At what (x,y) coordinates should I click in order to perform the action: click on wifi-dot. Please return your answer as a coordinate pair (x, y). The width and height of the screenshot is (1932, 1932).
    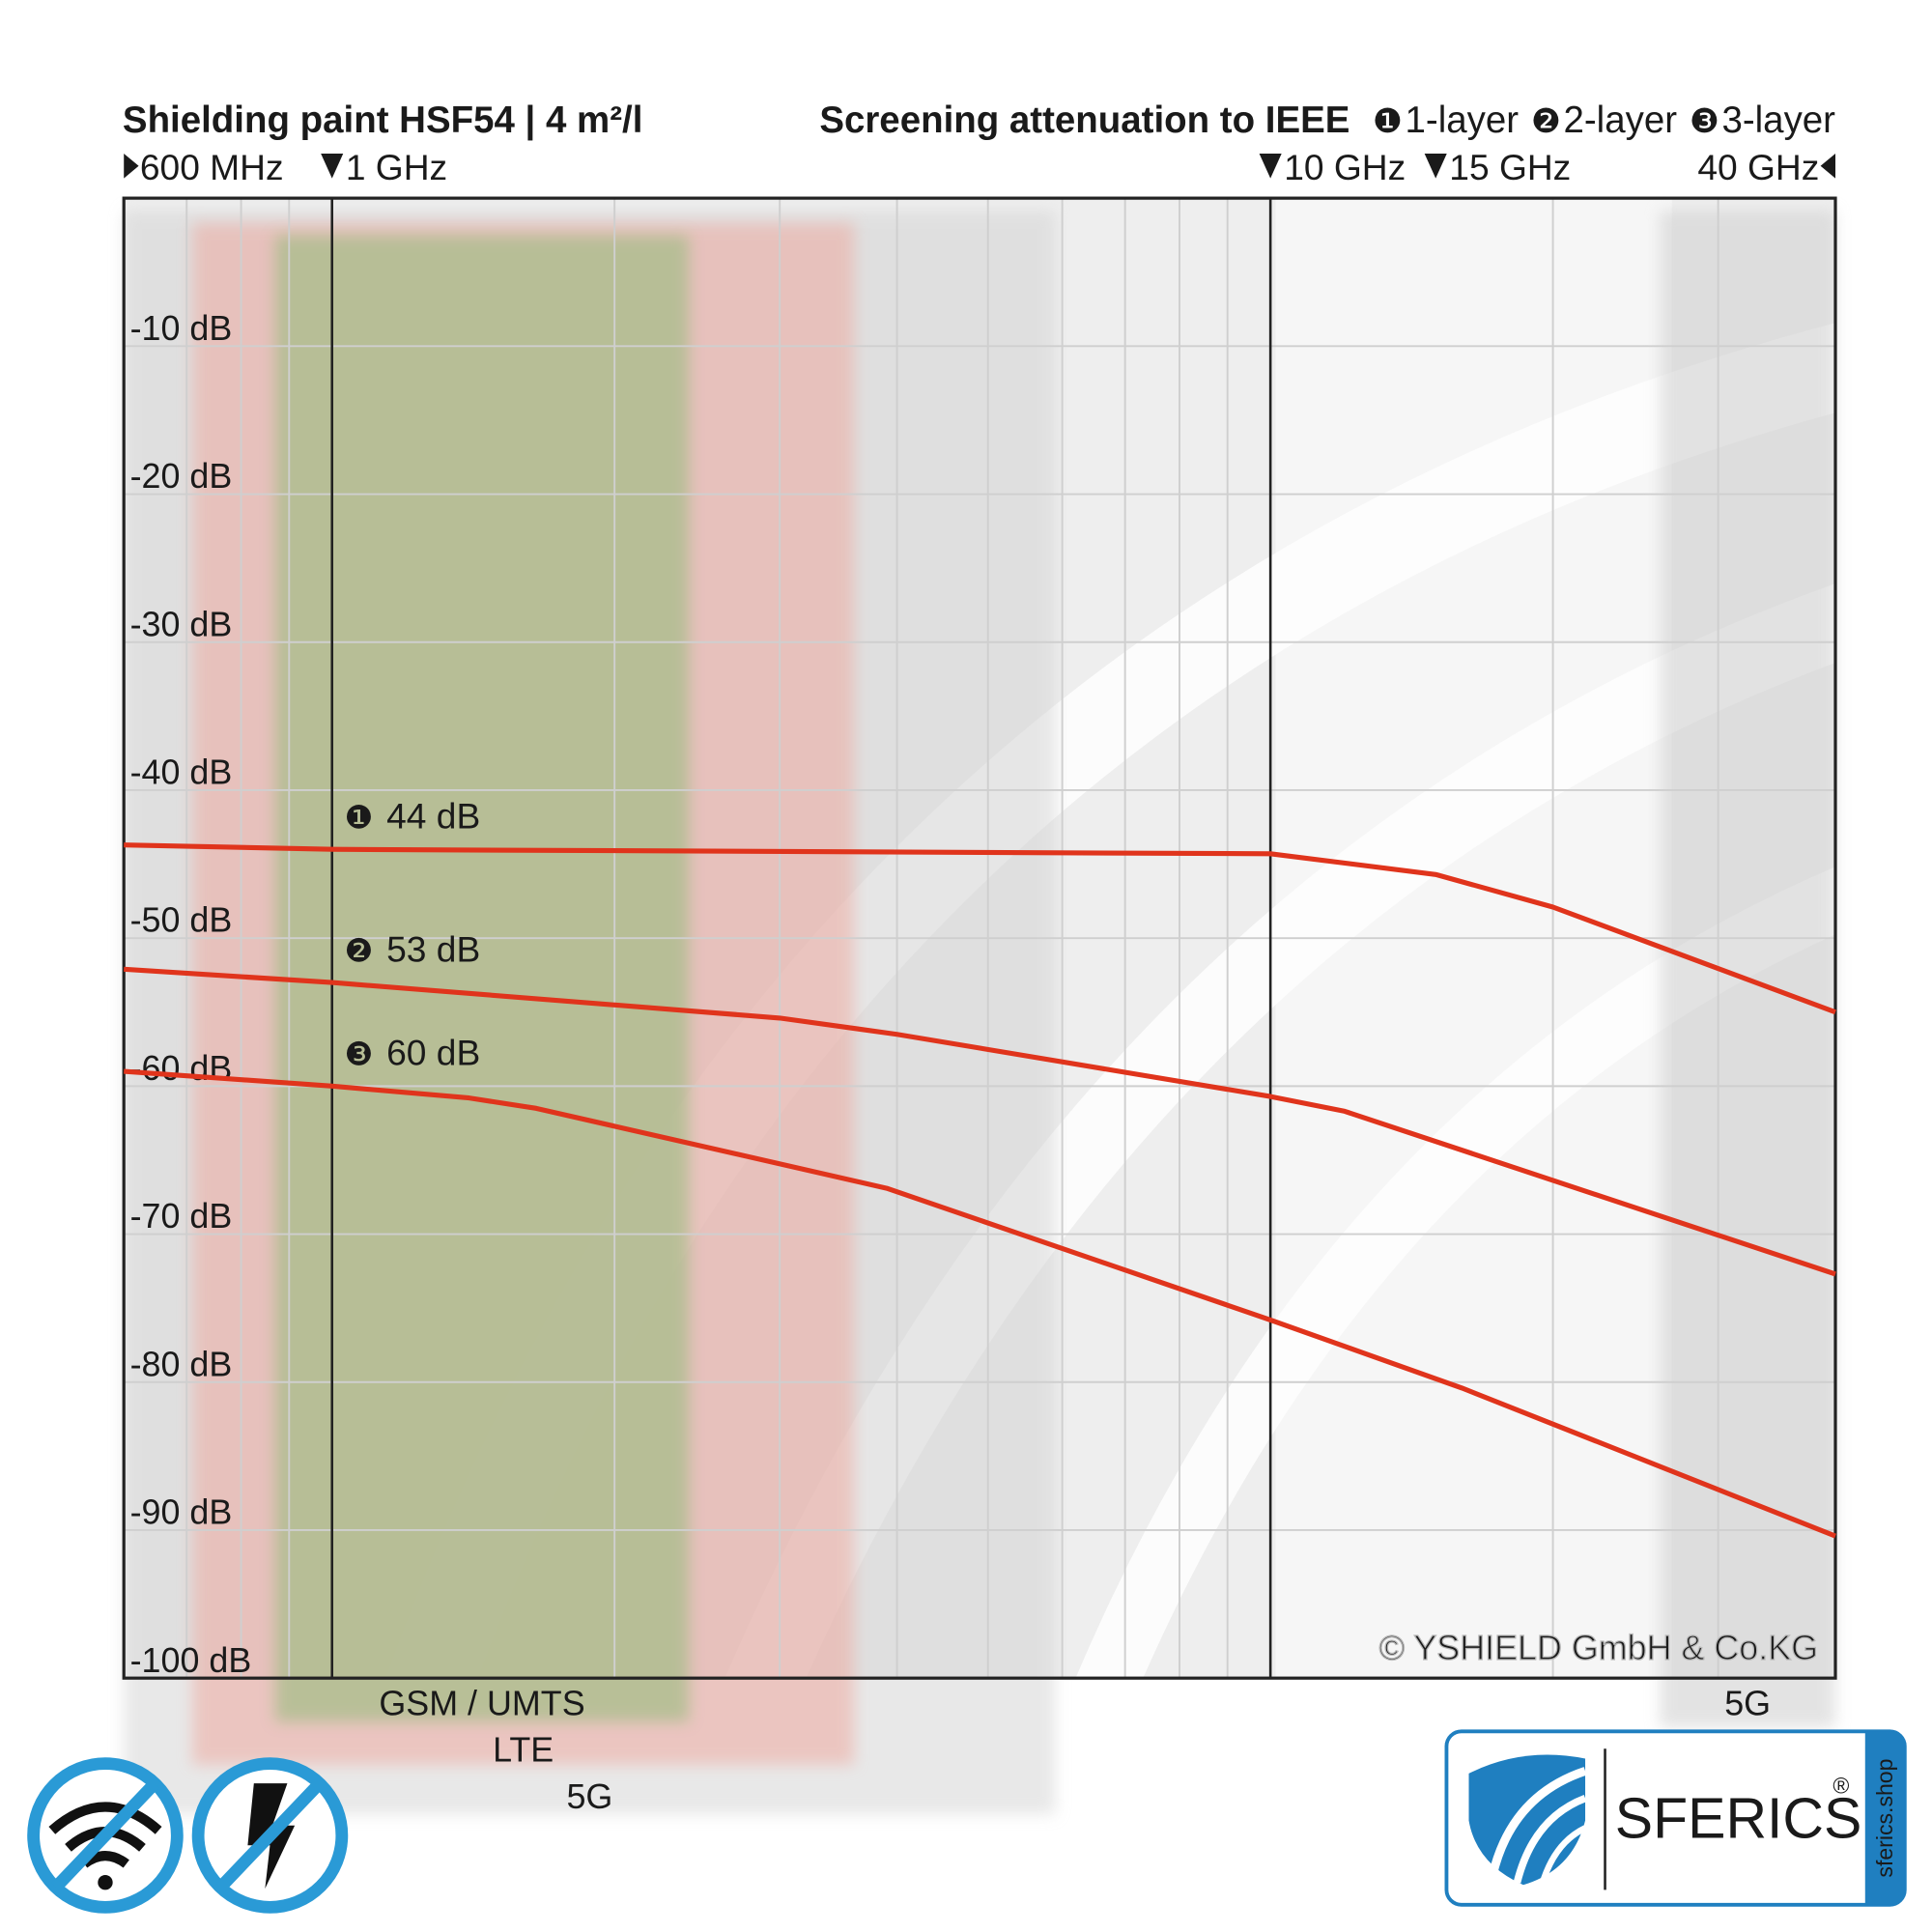
    Looking at the image, I should click on (105, 1882).